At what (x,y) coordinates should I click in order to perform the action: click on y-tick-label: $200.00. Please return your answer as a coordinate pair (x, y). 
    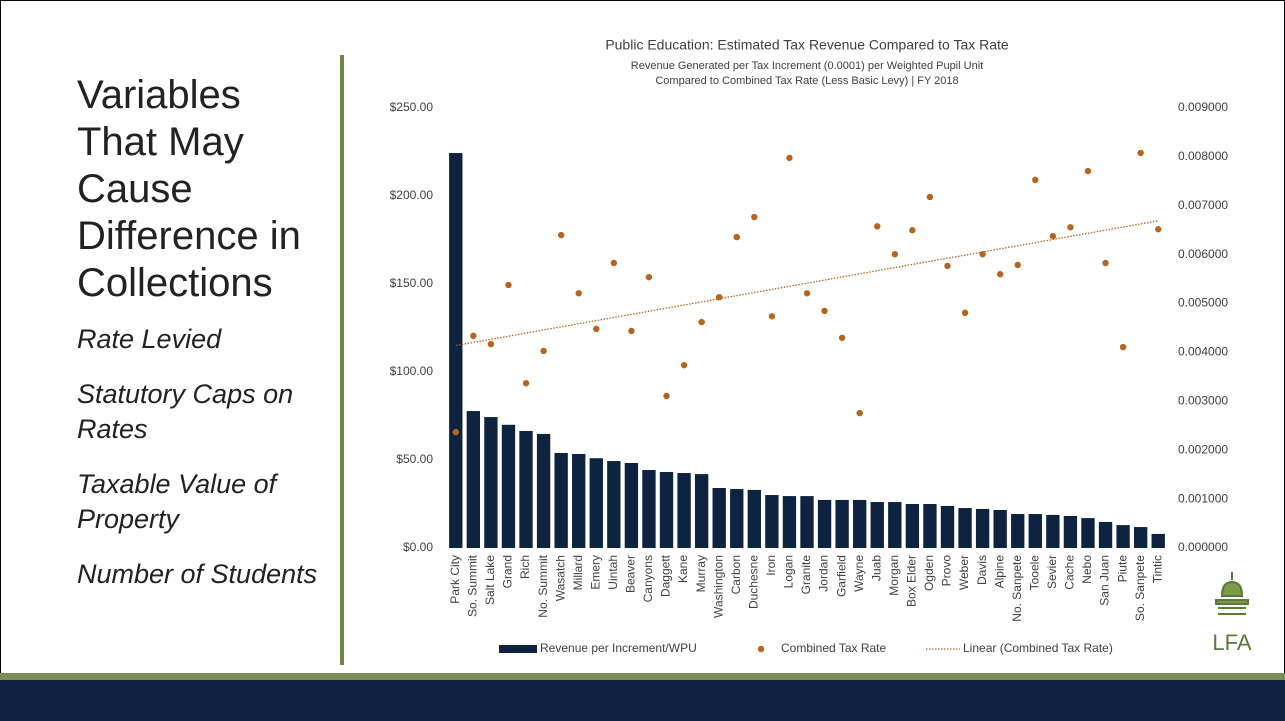
    Looking at the image, I should click on (412, 195).